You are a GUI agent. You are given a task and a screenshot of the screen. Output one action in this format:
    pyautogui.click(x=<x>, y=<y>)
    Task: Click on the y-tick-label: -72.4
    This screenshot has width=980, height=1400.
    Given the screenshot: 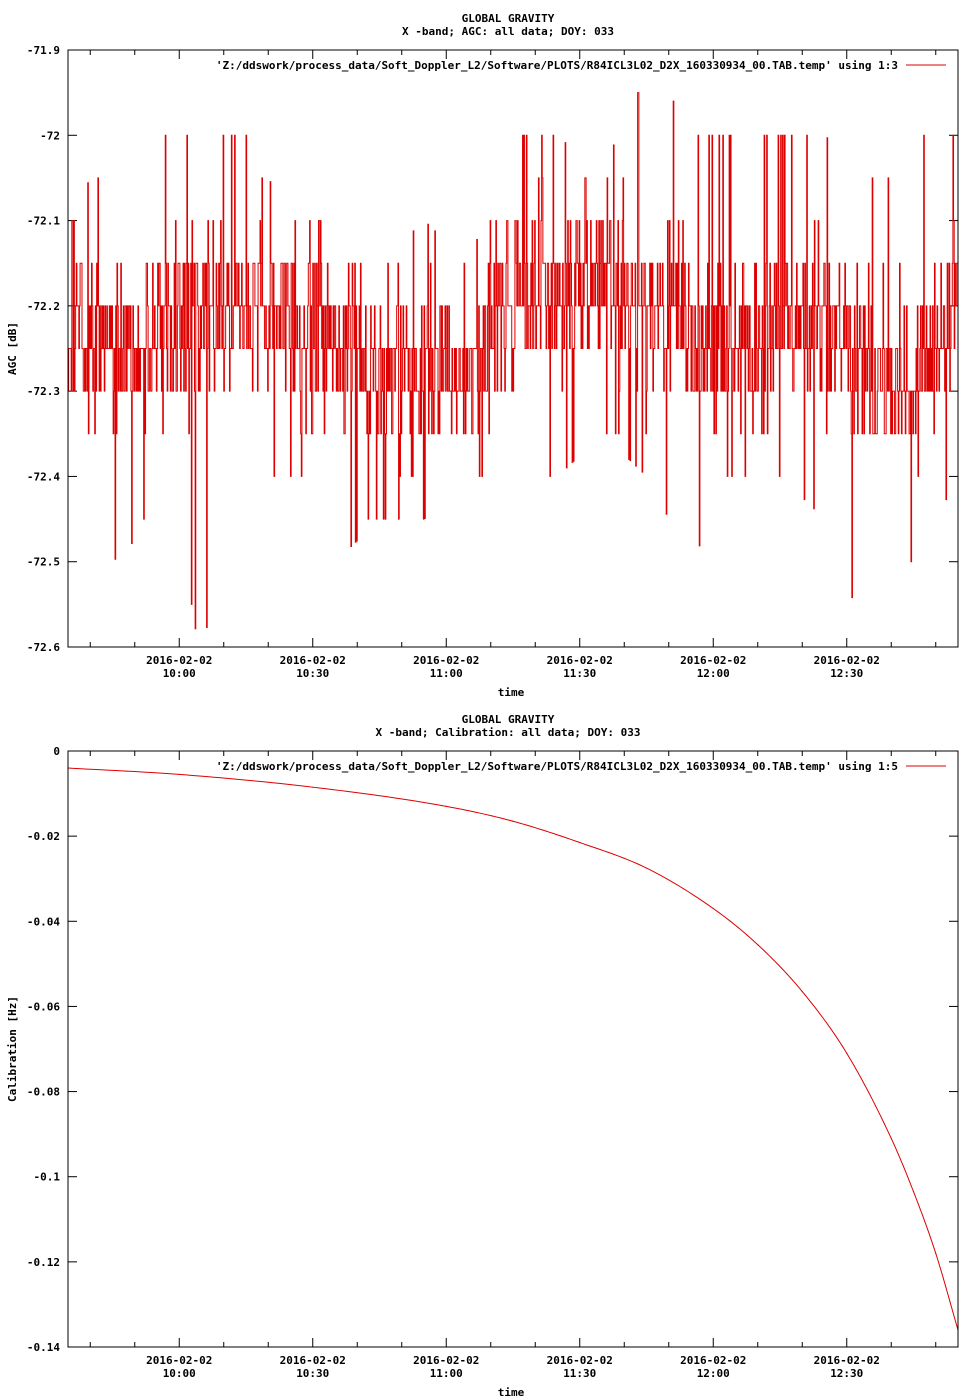 What is the action you would take?
    pyautogui.click(x=43, y=476)
    